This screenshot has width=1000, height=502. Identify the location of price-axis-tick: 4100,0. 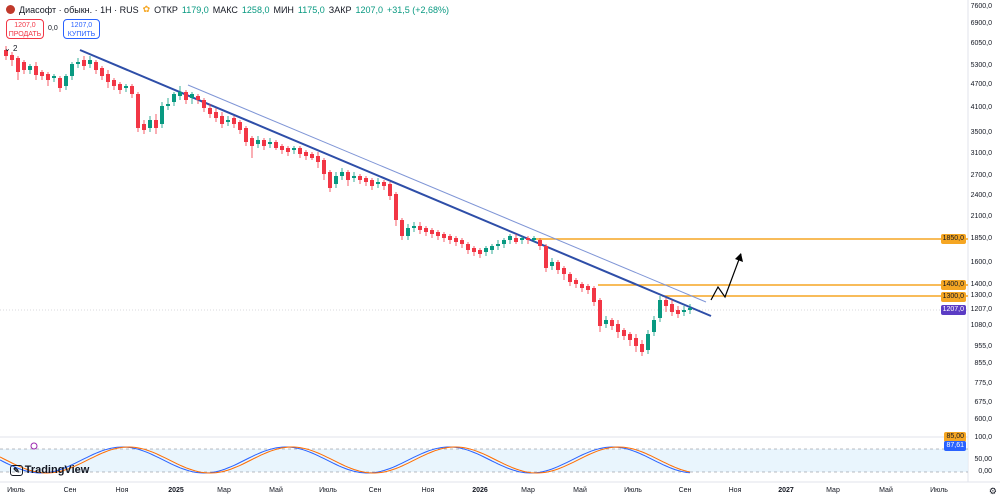
(981, 107).